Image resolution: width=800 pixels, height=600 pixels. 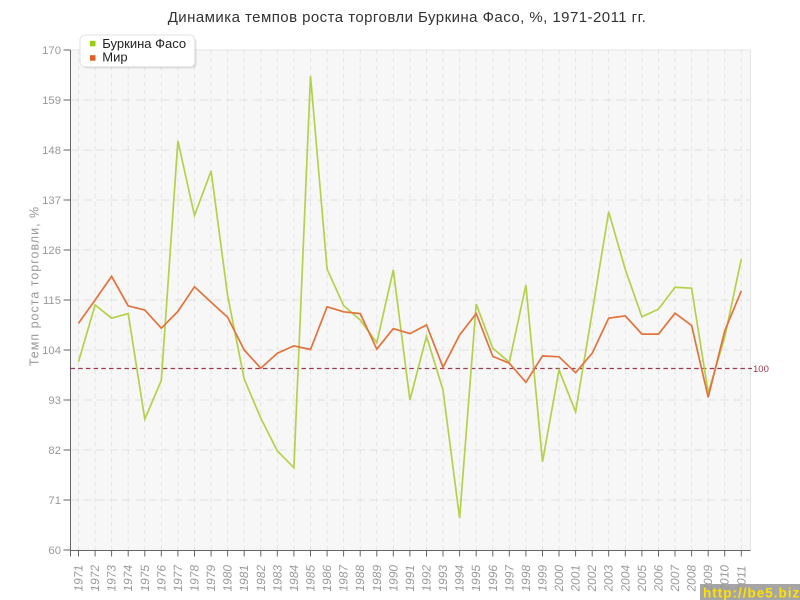 I want to click on svg-text: 1978, so click(x=195, y=577).